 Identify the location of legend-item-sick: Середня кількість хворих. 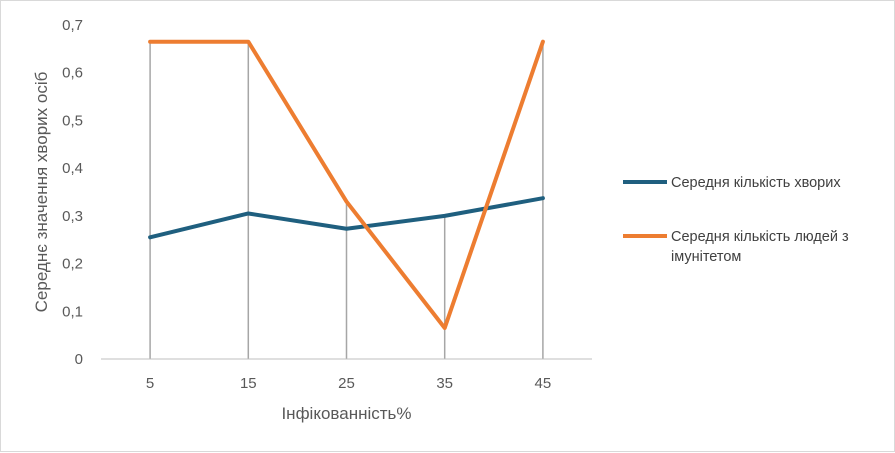
(756, 183).